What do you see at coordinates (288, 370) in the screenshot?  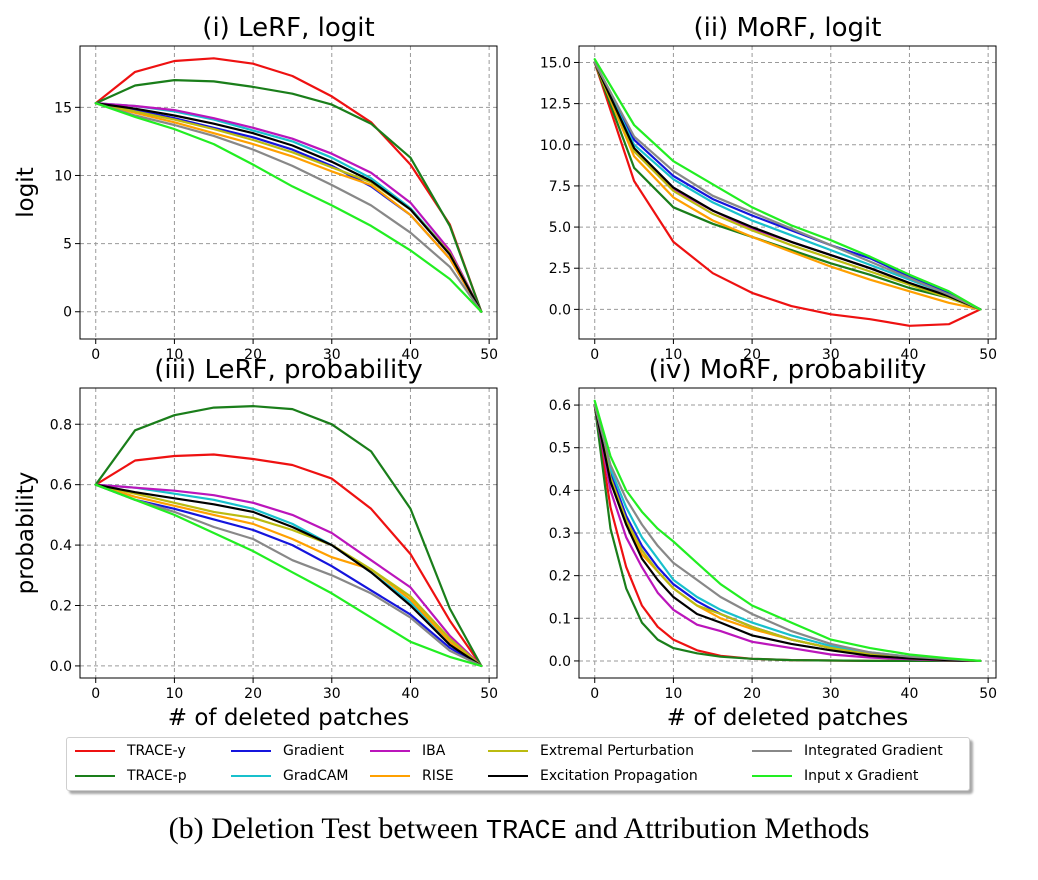 I see `chart-title: (iii) LeRF, probability` at bounding box center [288, 370].